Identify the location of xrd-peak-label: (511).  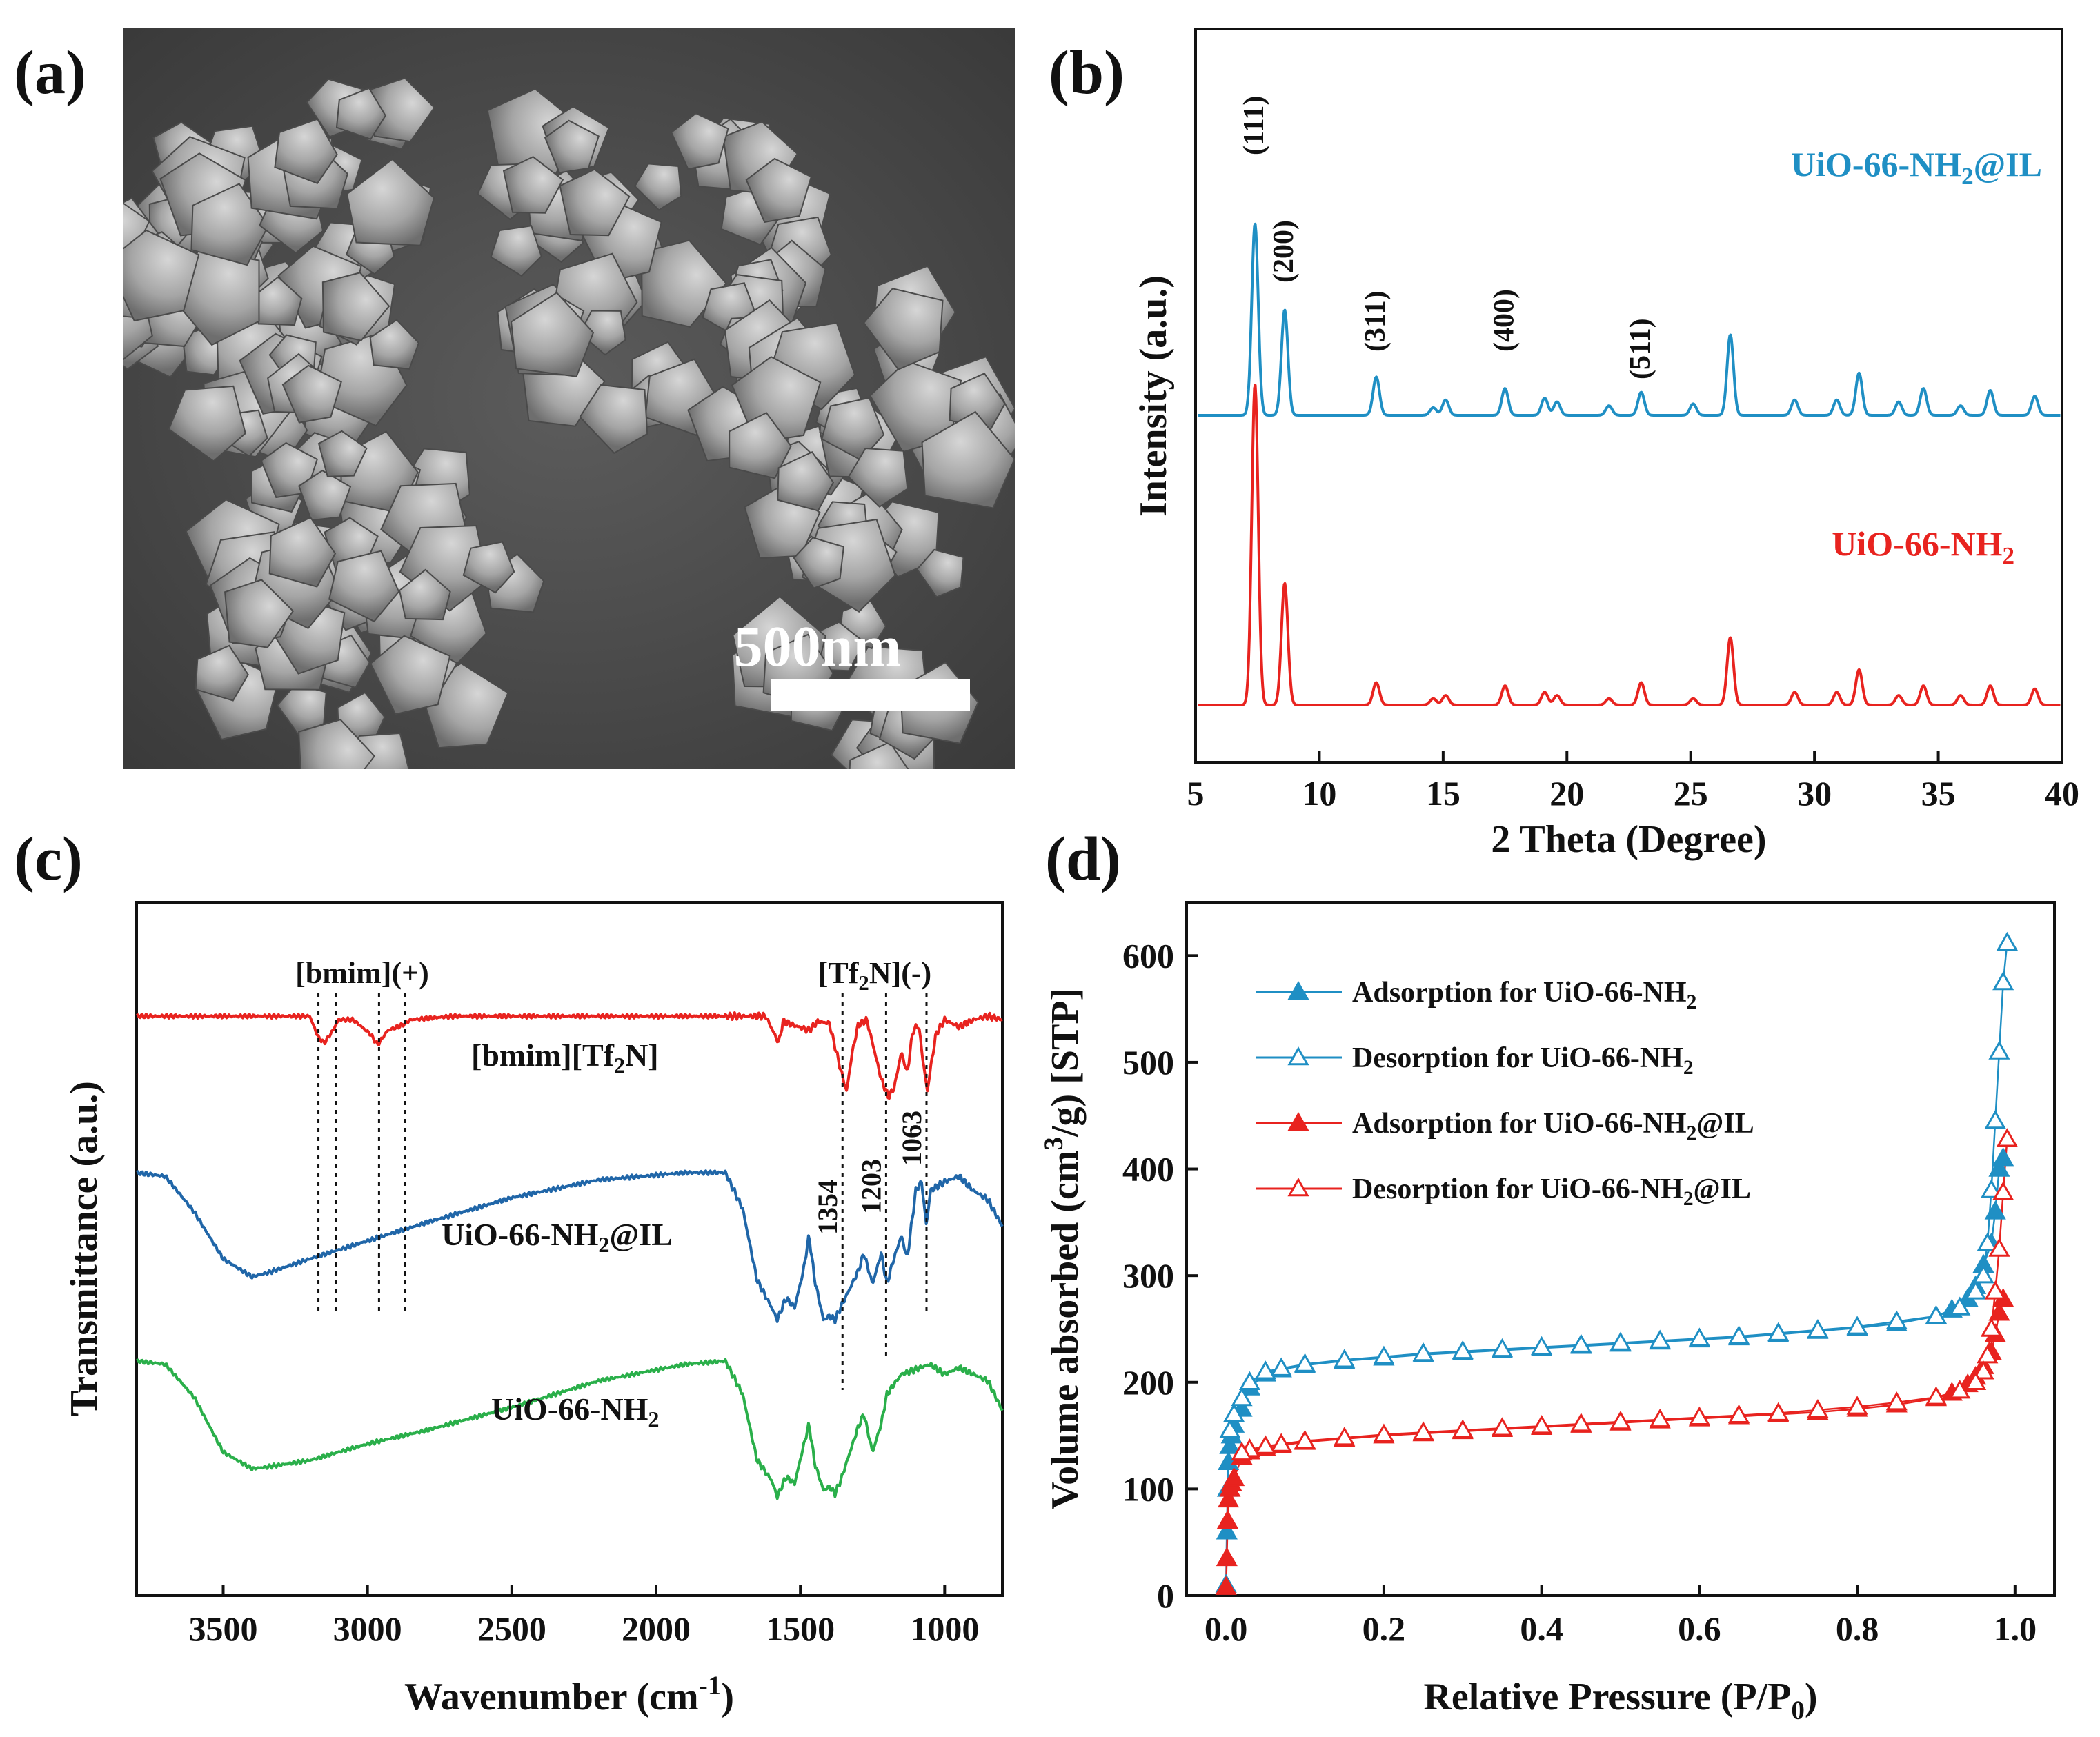
(1640, 348).